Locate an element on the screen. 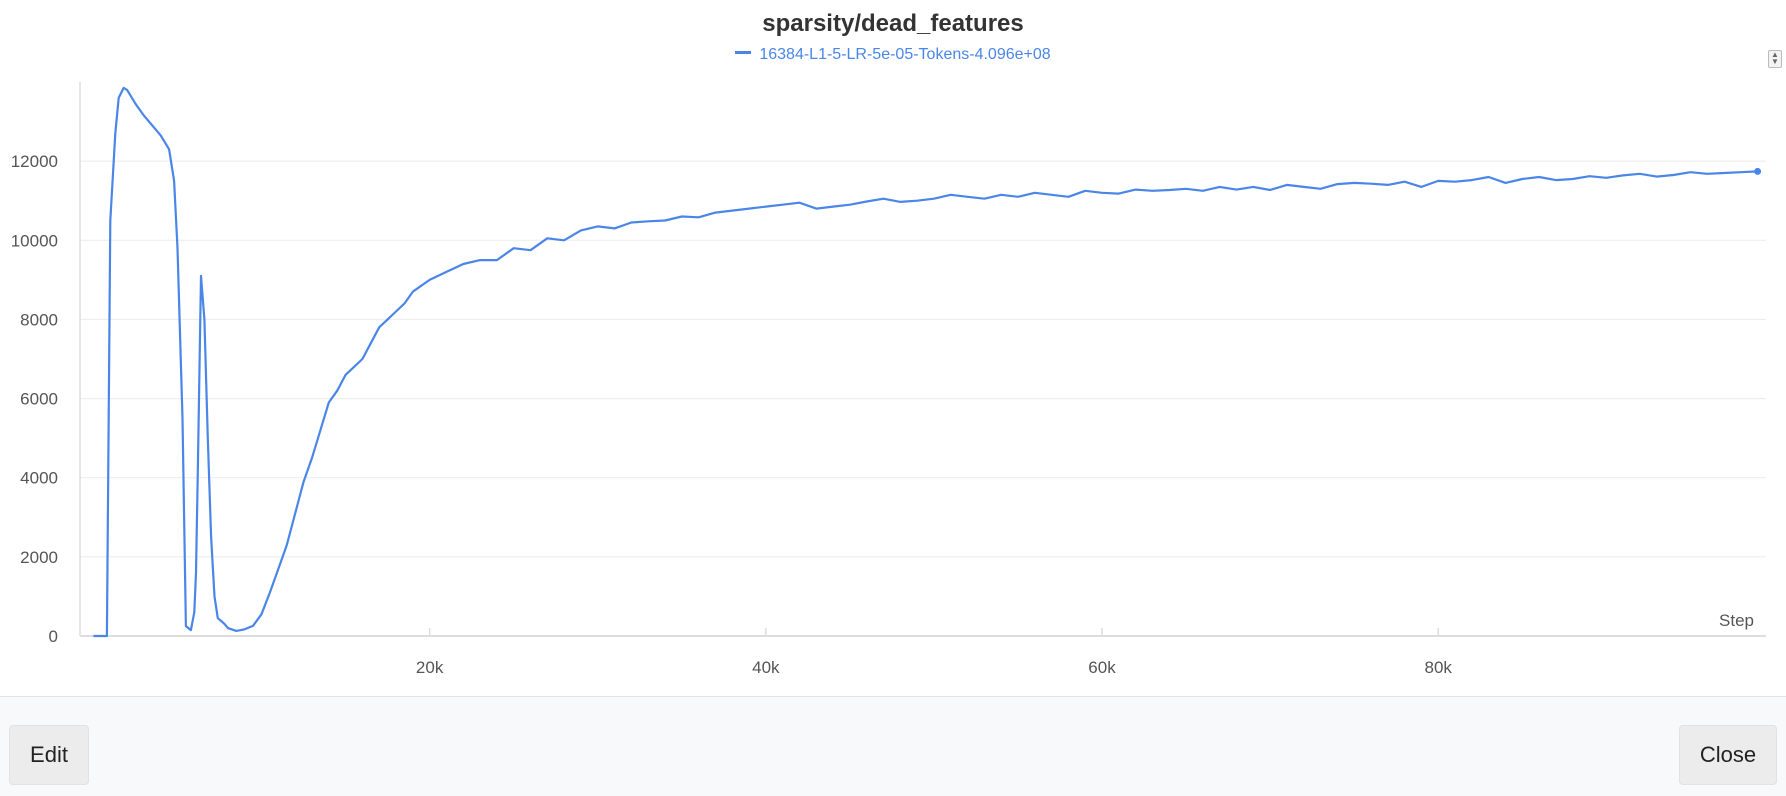 The image size is (1786, 796). x-tick-label: 20k is located at coordinates (430, 667).